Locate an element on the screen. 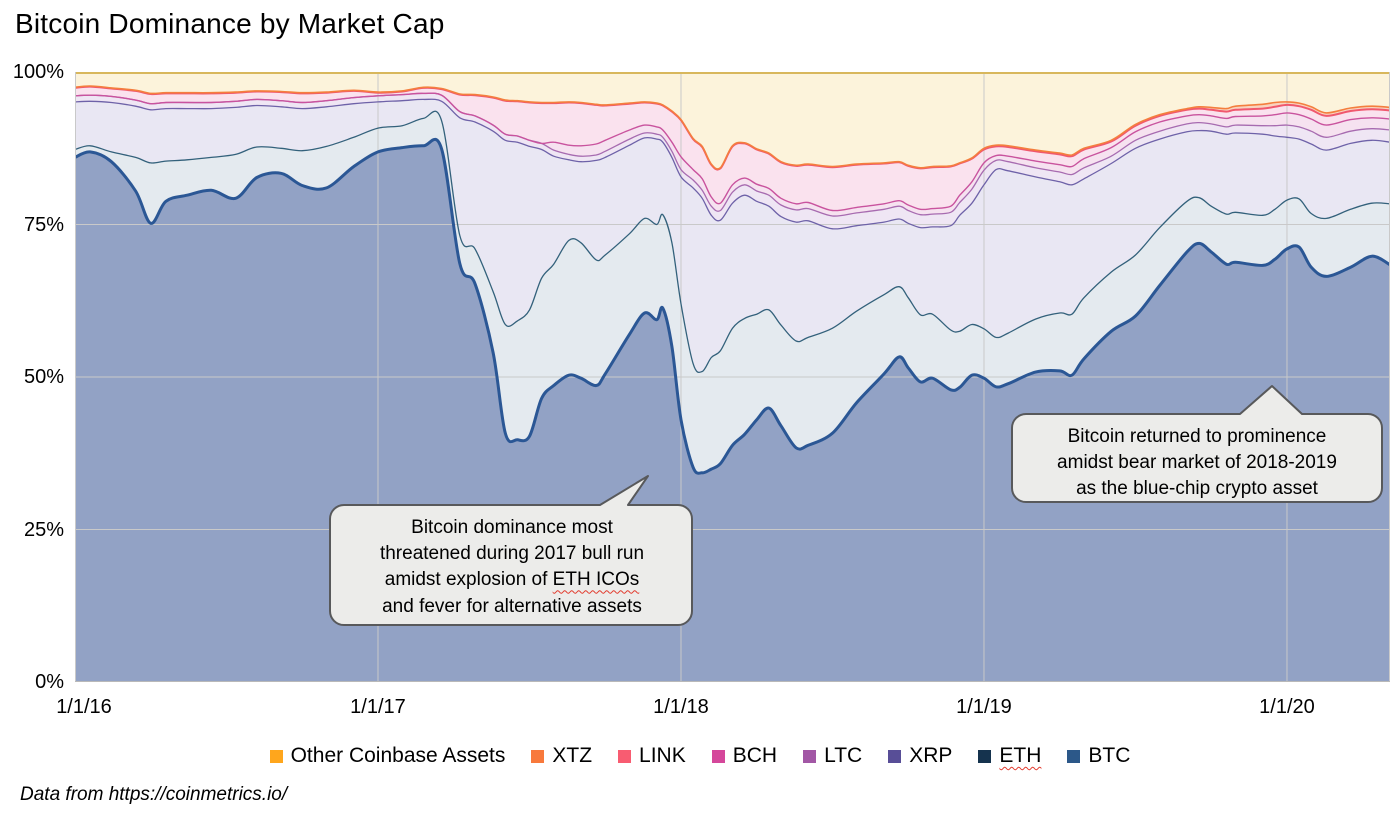 The image size is (1400, 818). callout-text-segment: amidst bear market of 2018-2019 is located at coordinates (1197, 463).